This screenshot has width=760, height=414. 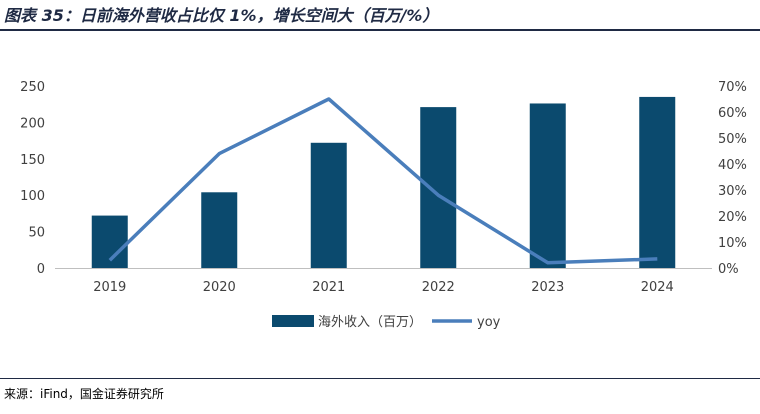 I want to click on footer-divider, so click(x=380, y=378).